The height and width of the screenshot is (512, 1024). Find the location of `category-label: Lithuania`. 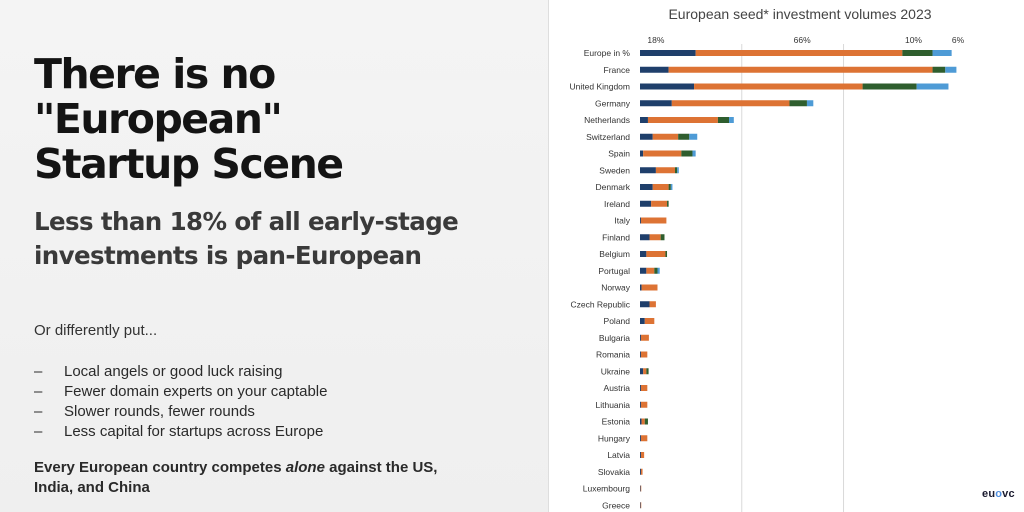

category-label: Lithuania is located at coordinates (612, 405).